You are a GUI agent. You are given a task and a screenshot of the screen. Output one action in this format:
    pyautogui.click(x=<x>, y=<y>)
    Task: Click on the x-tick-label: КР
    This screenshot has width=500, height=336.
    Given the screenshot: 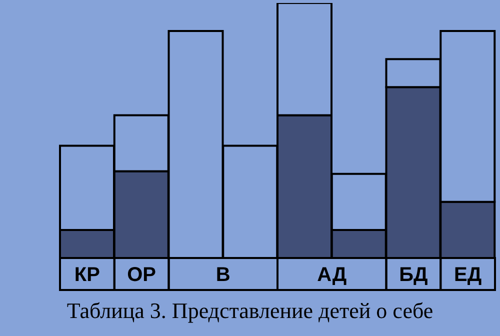 What is the action you would take?
    pyautogui.click(x=87, y=275)
    